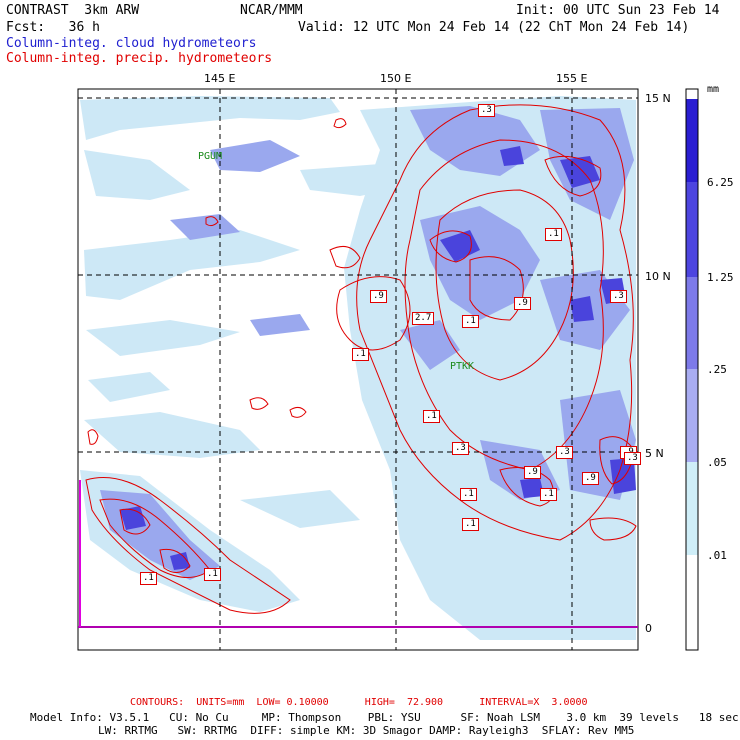  I want to click on colorbar-unit: mm, so click(713, 89).